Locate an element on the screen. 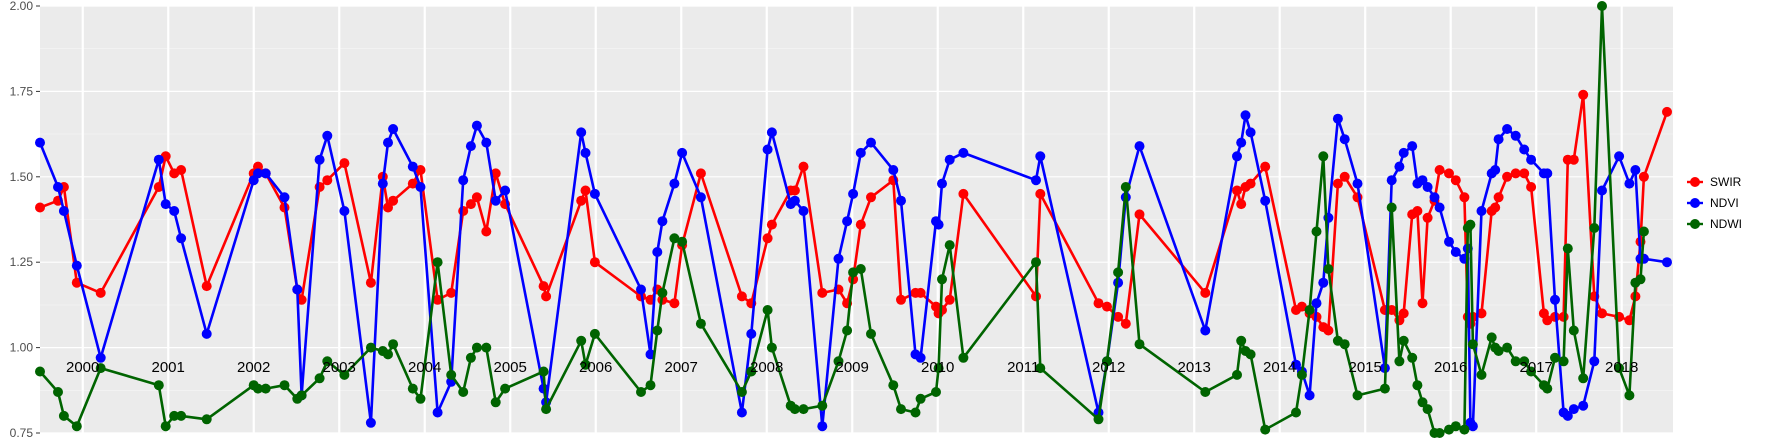  year-label: 2006 is located at coordinates (595, 367).